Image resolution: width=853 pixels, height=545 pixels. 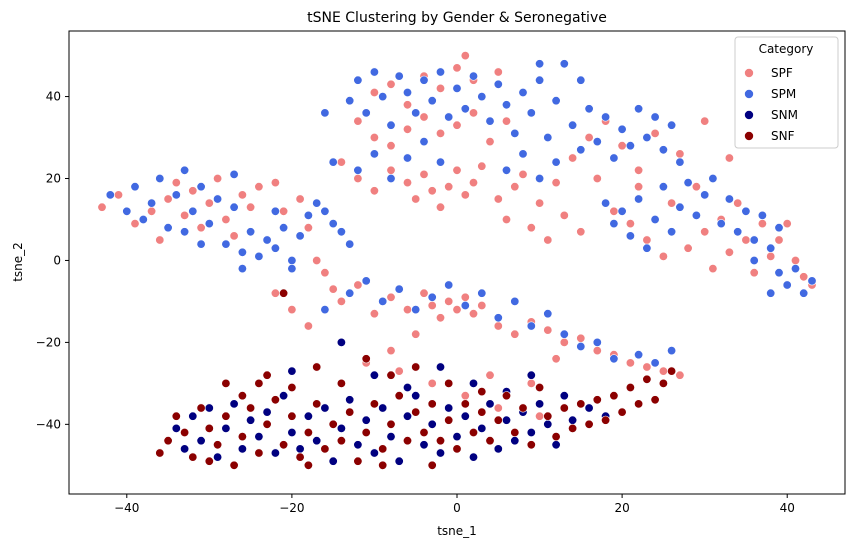 What do you see at coordinates (291, 508) in the screenshot?
I see `x-tick-label: −20` at bounding box center [291, 508].